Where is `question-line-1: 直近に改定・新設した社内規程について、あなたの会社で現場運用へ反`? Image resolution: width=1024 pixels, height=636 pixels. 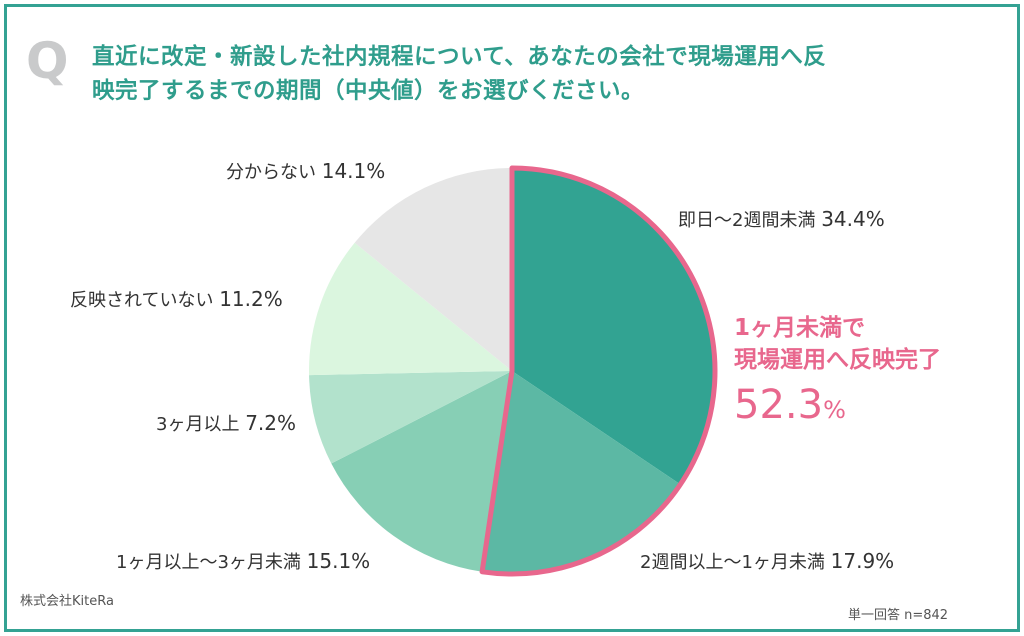
question-line-1: 直近に改定・新設した社内規程について、あなたの会社で現場運用へ反 is located at coordinates (459, 57).